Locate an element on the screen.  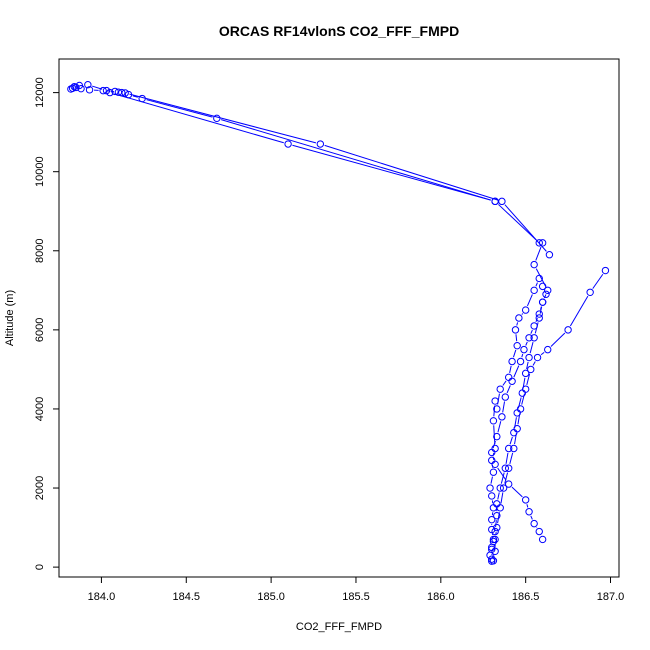
x-tick-label: 186.0 is located at coordinates (441, 597).